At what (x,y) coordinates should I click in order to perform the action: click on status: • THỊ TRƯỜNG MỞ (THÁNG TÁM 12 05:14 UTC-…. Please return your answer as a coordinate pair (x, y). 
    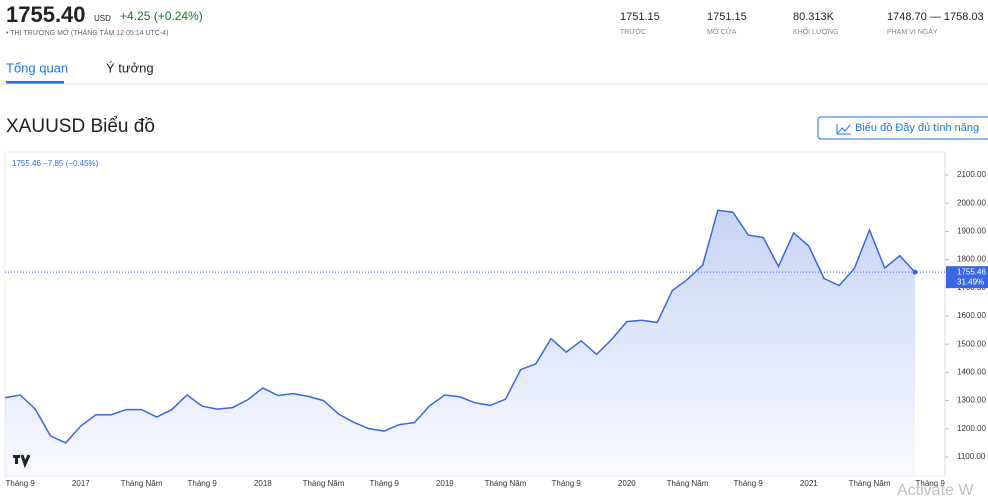
    Looking at the image, I should click on (87, 32).